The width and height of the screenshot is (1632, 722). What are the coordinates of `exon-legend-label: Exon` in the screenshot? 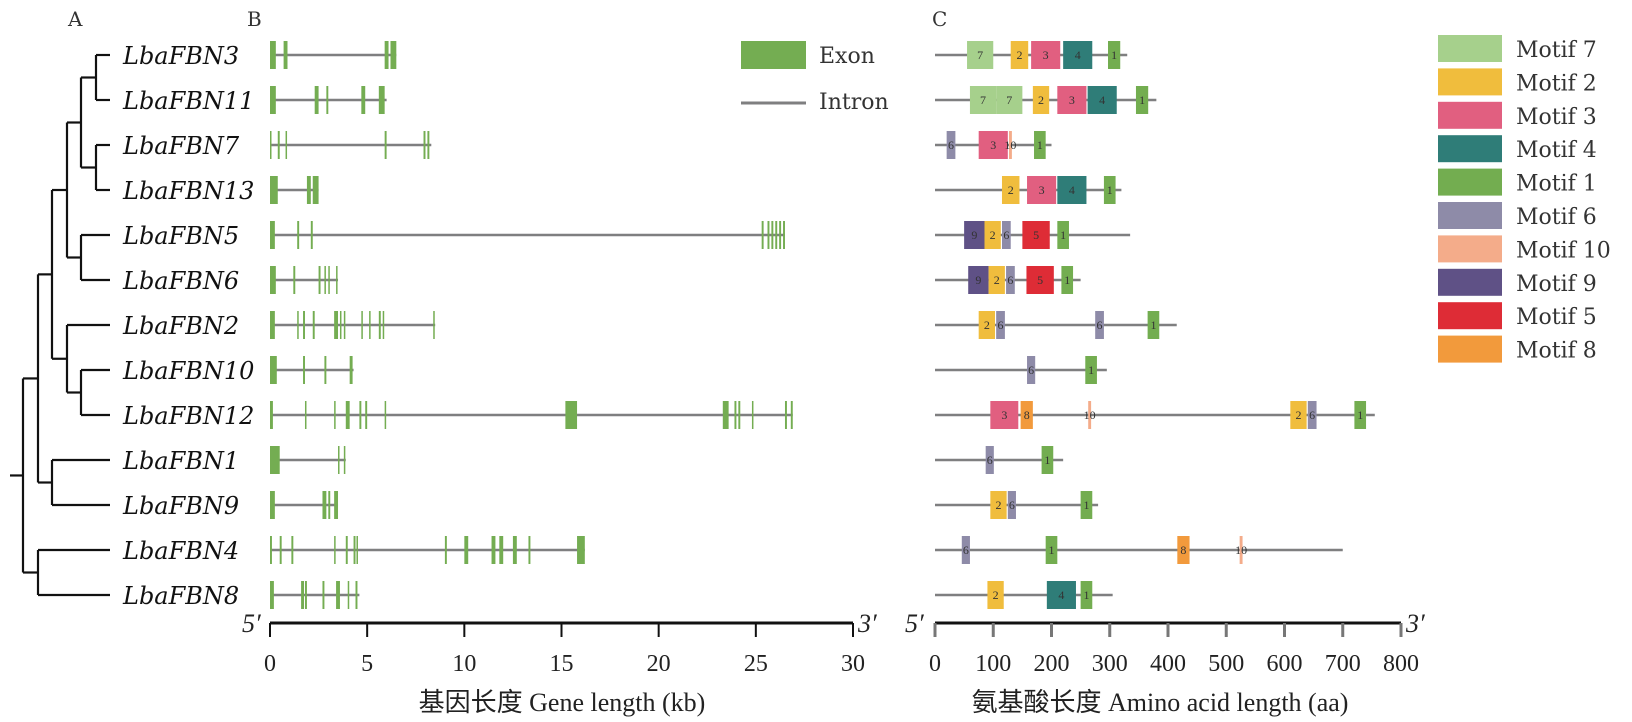 It's located at (847, 56).